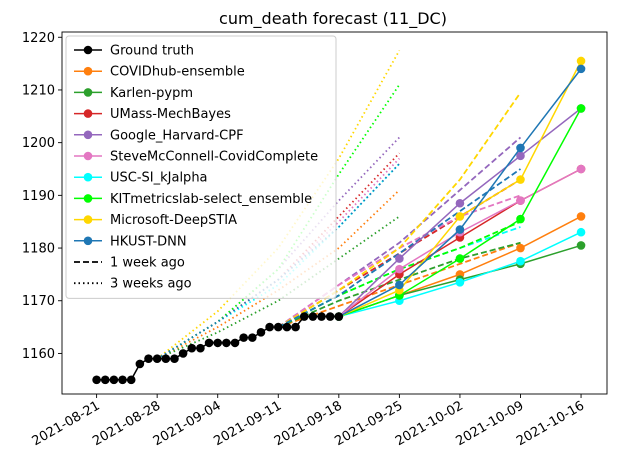 The width and height of the screenshot is (635, 466). What do you see at coordinates (38, 196) in the screenshot?
I see `y-tick-label: 1190` at bounding box center [38, 196].